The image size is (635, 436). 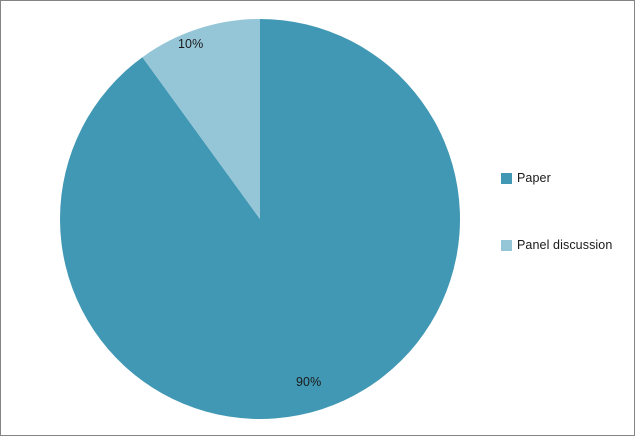 I want to click on legend-label-paper: Paper, so click(x=534, y=178).